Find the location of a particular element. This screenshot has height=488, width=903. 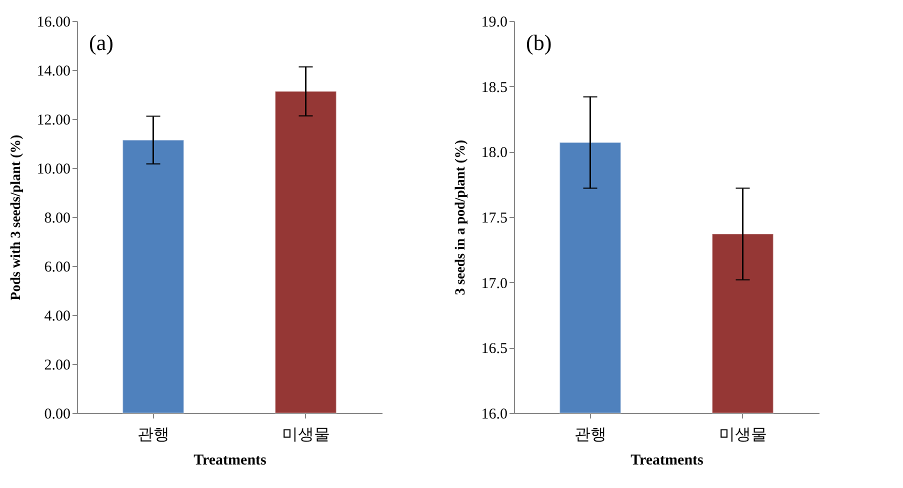

y-tick-label: 17.0 is located at coordinates (494, 284).